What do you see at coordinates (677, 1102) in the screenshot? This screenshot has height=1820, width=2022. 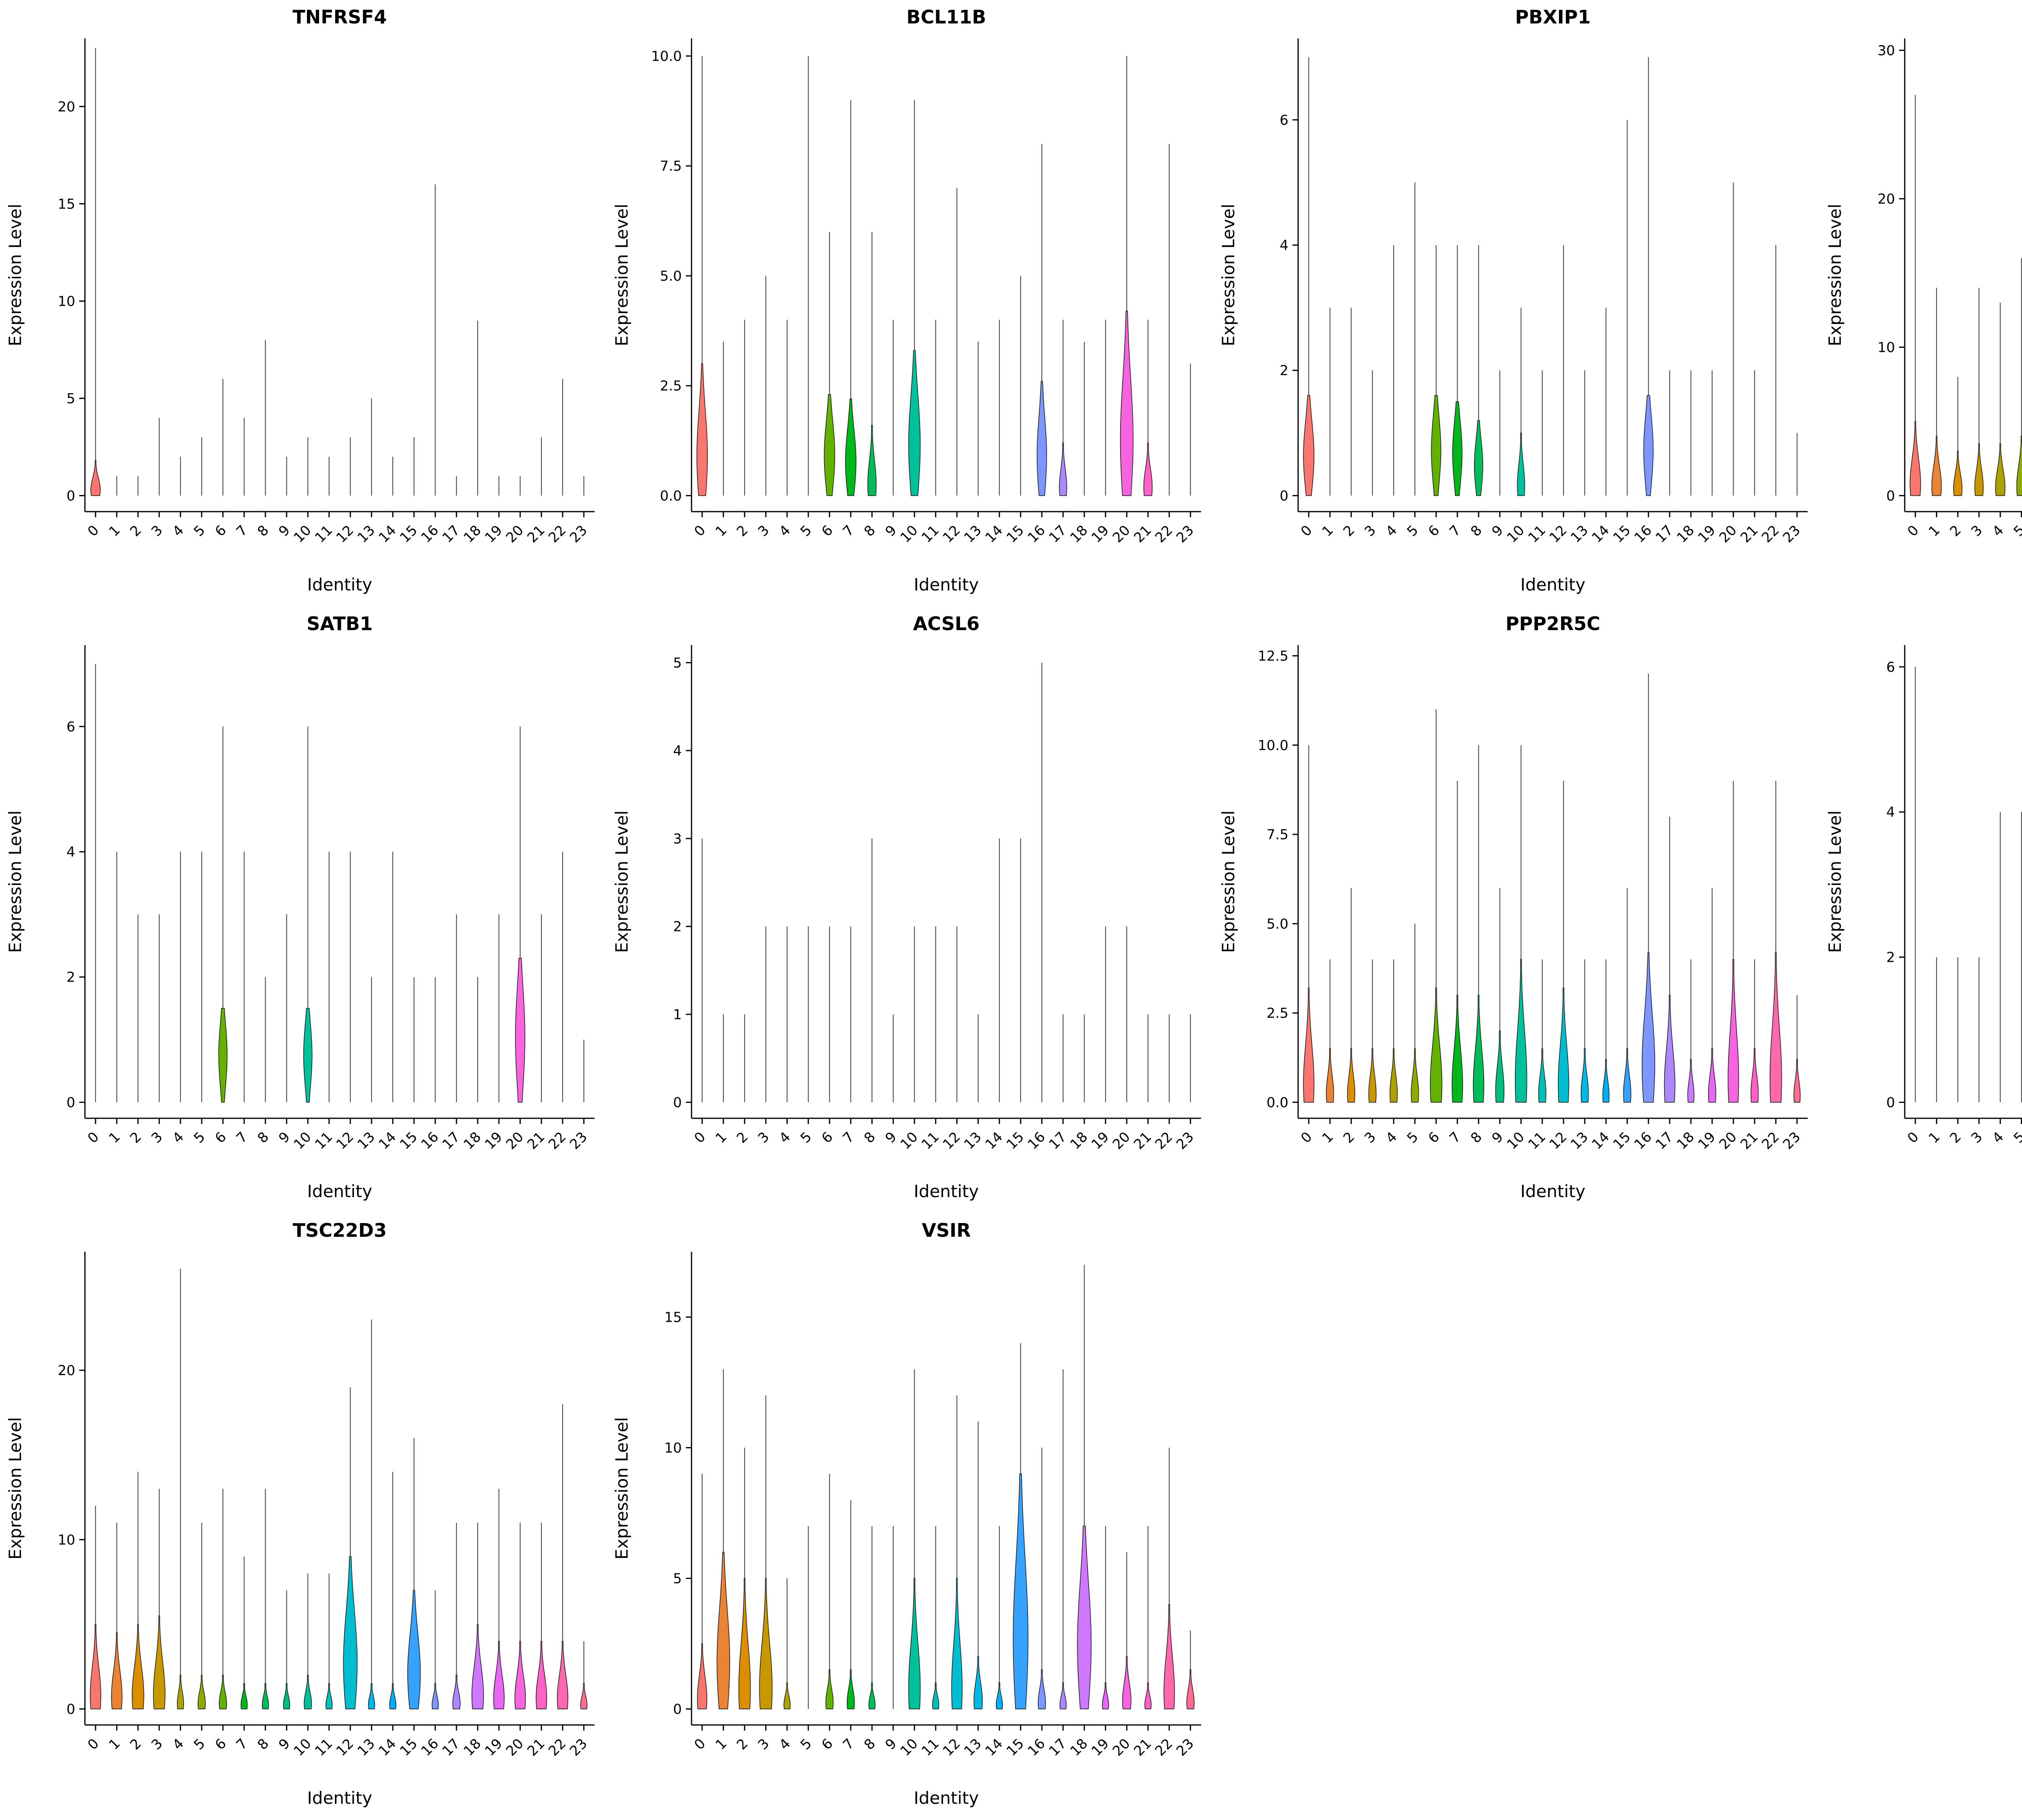 I see `y-tick-label: 0` at bounding box center [677, 1102].